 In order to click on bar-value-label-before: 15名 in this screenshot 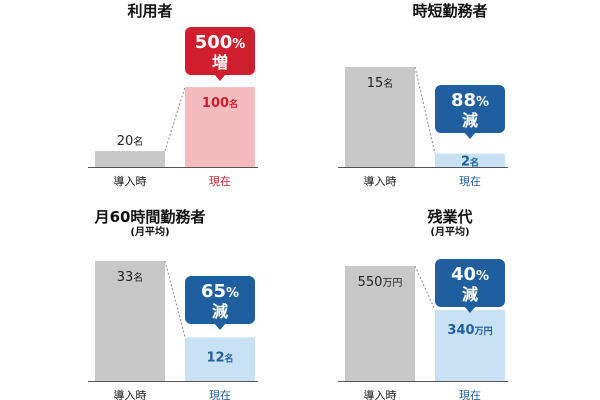, I will do `click(380, 83)`.